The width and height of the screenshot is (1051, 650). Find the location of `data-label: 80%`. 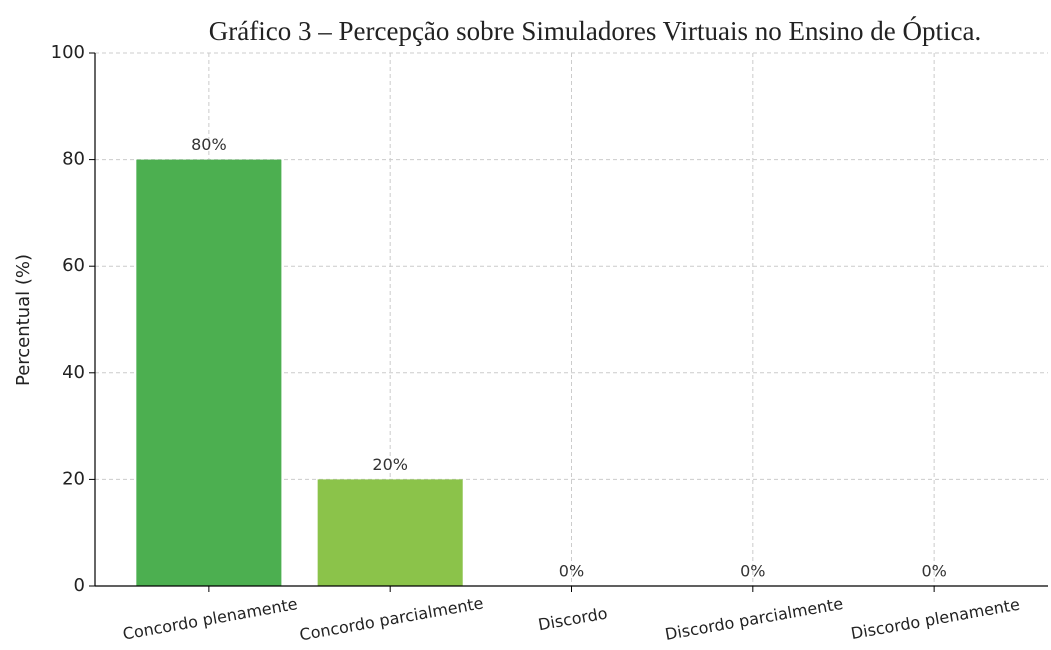

data-label: 80% is located at coordinates (209, 144).